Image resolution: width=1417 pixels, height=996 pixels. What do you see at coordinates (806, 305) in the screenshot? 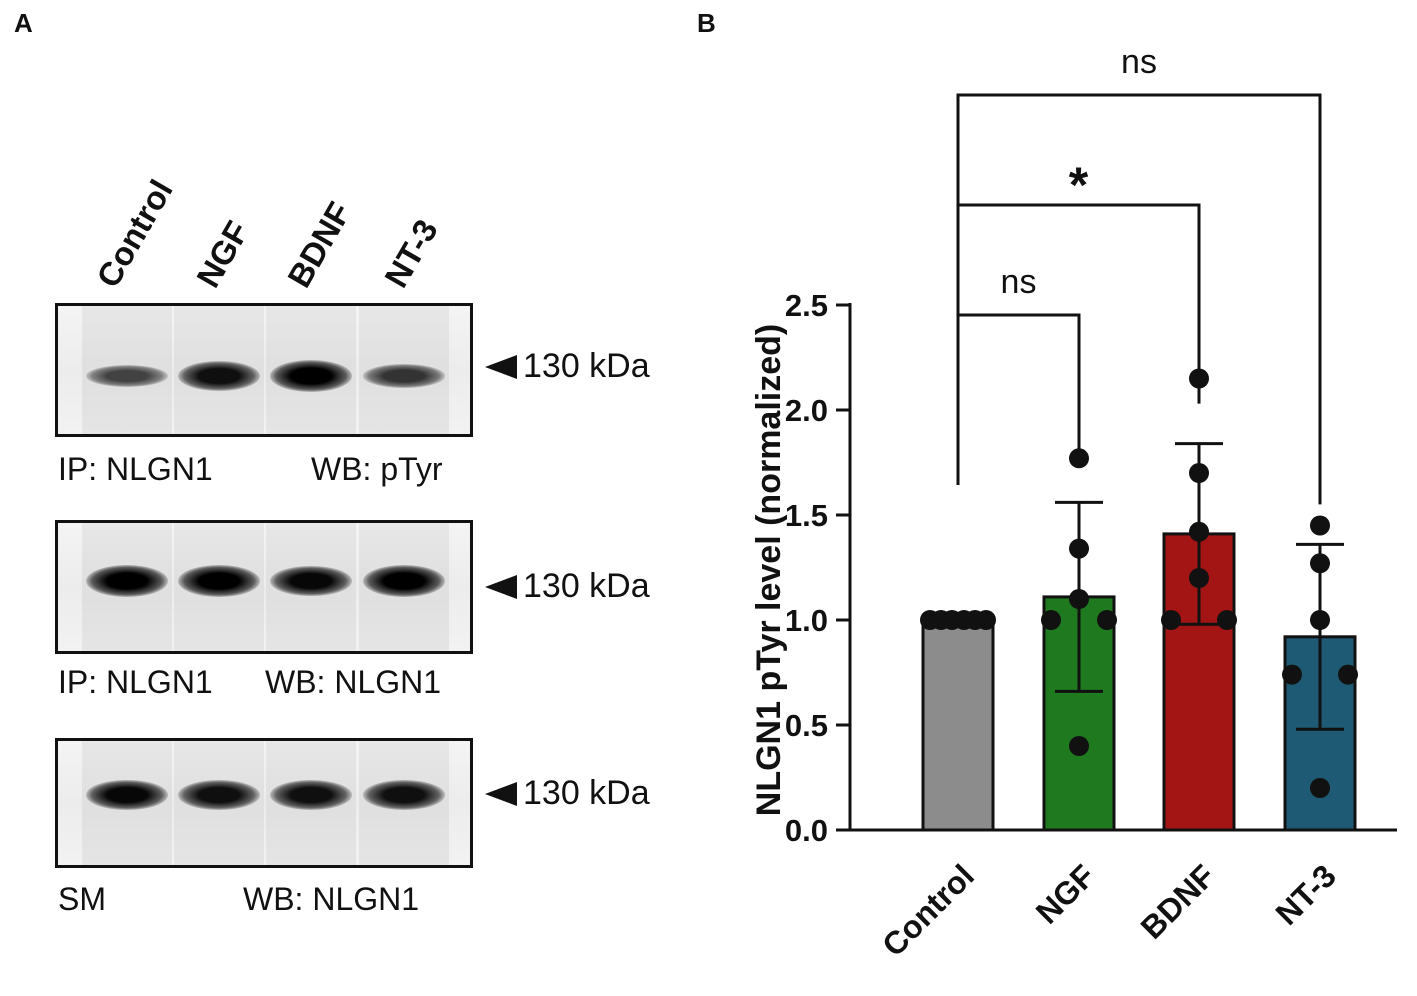
I see `y-tick-label: 2.5` at bounding box center [806, 305].